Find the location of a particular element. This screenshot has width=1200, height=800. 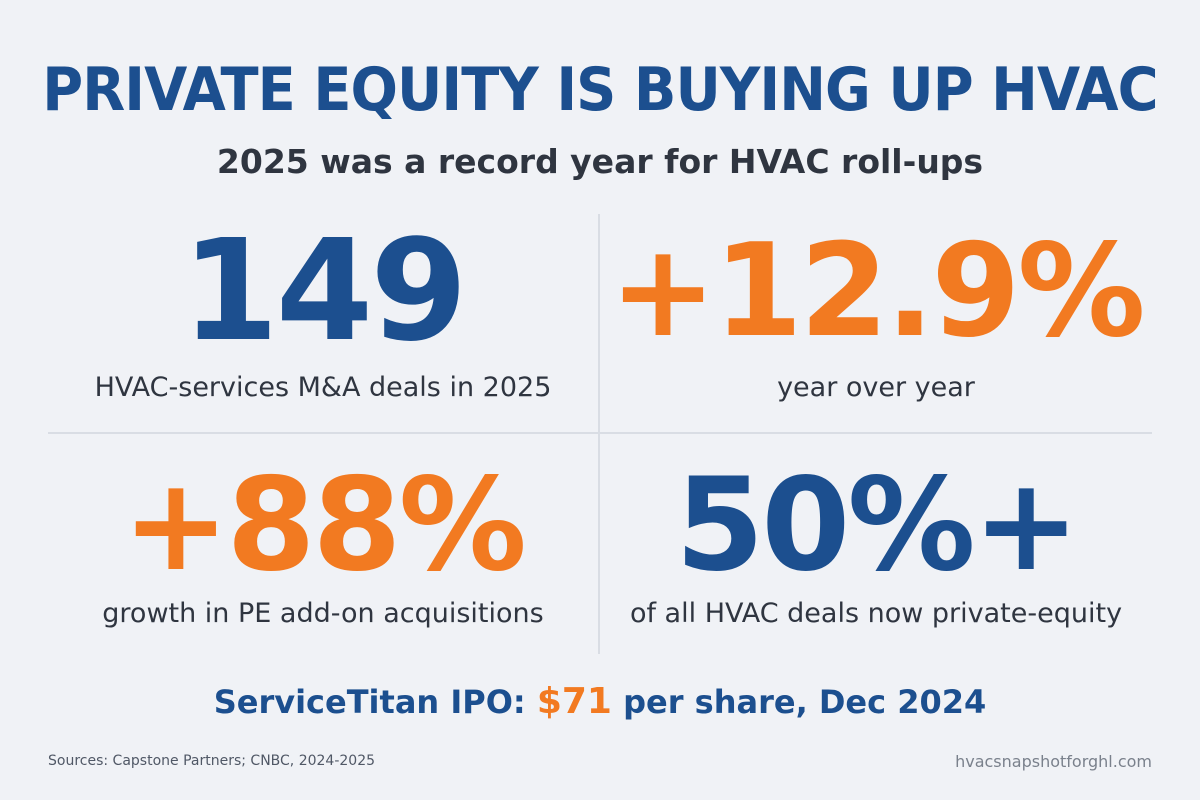

ipo-prefix: ServiceTitan IPO: is located at coordinates (369, 702).